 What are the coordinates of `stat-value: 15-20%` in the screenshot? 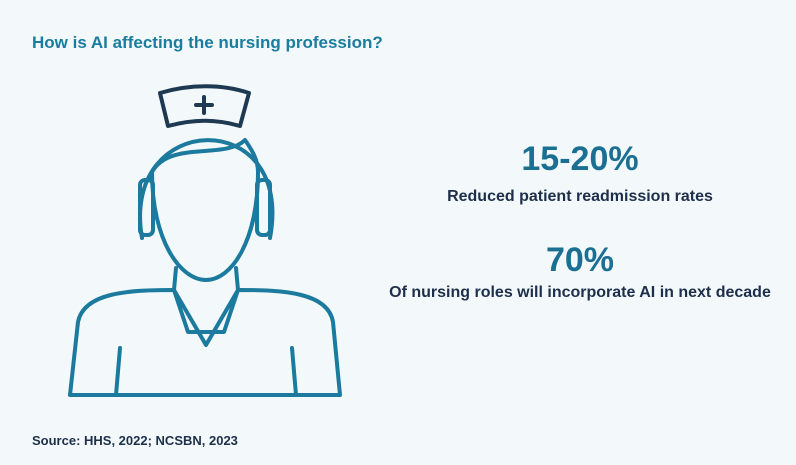 It's located at (580, 159).